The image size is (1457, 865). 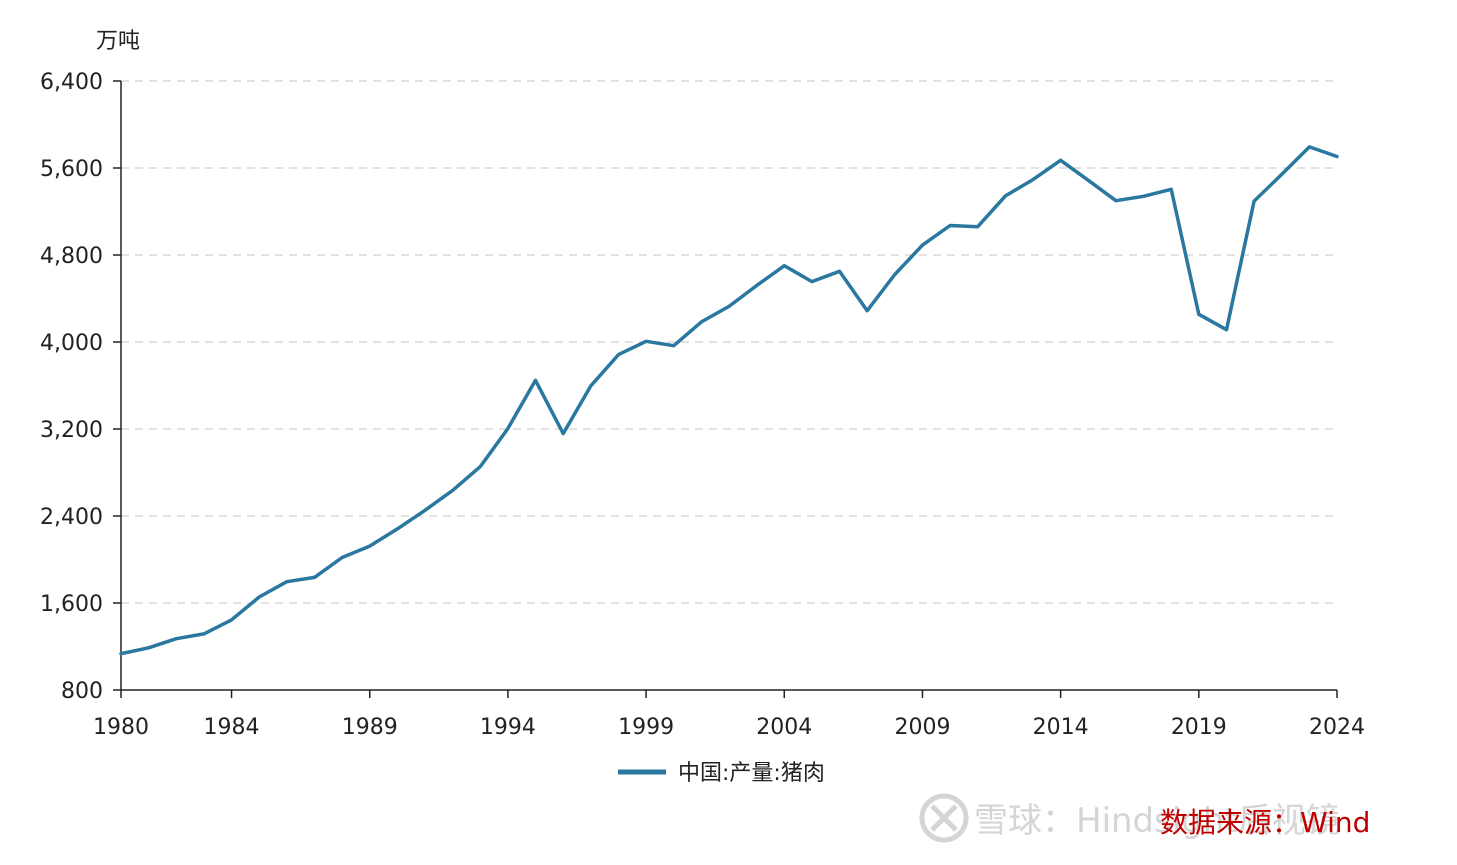 What do you see at coordinates (232, 727) in the screenshot?
I see `x-tick-label: 1984` at bounding box center [232, 727].